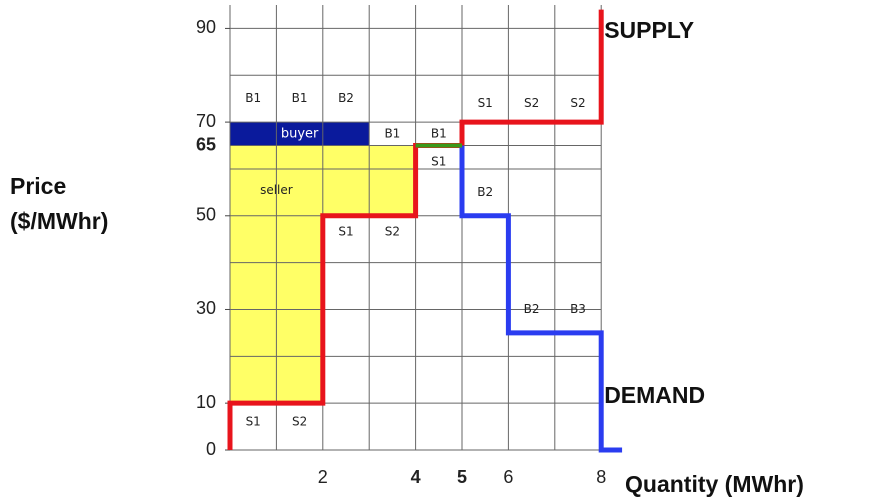 This screenshot has height=503, width=870. I want to click on cell-label: B3, so click(578, 309).